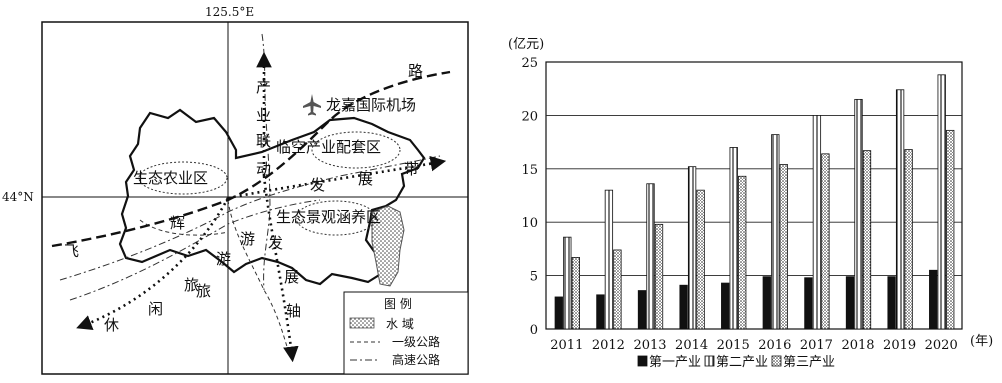 The width and height of the screenshot is (1002, 383). I want to click on axis-char: 带, so click(411, 169).